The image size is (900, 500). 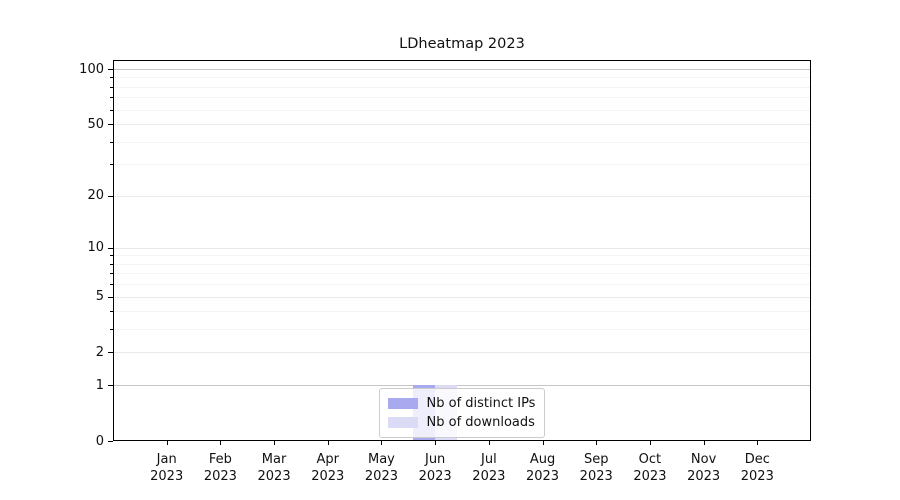 I want to click on y-tick-label: 5, so click(x=99, y=297).